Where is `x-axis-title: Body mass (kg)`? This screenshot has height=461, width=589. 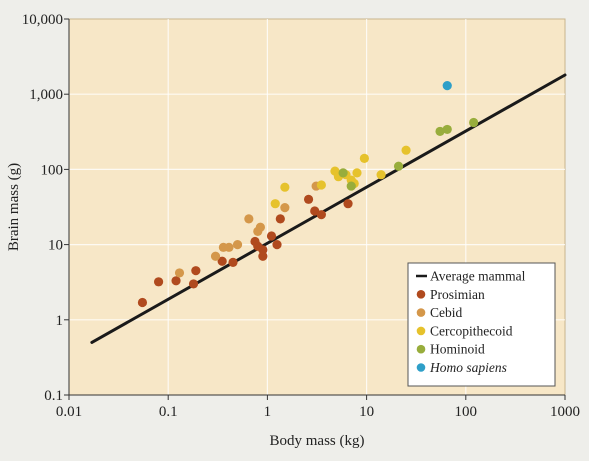 x-axis-title: Body mass (kg) is located at coordinates (317, 441).